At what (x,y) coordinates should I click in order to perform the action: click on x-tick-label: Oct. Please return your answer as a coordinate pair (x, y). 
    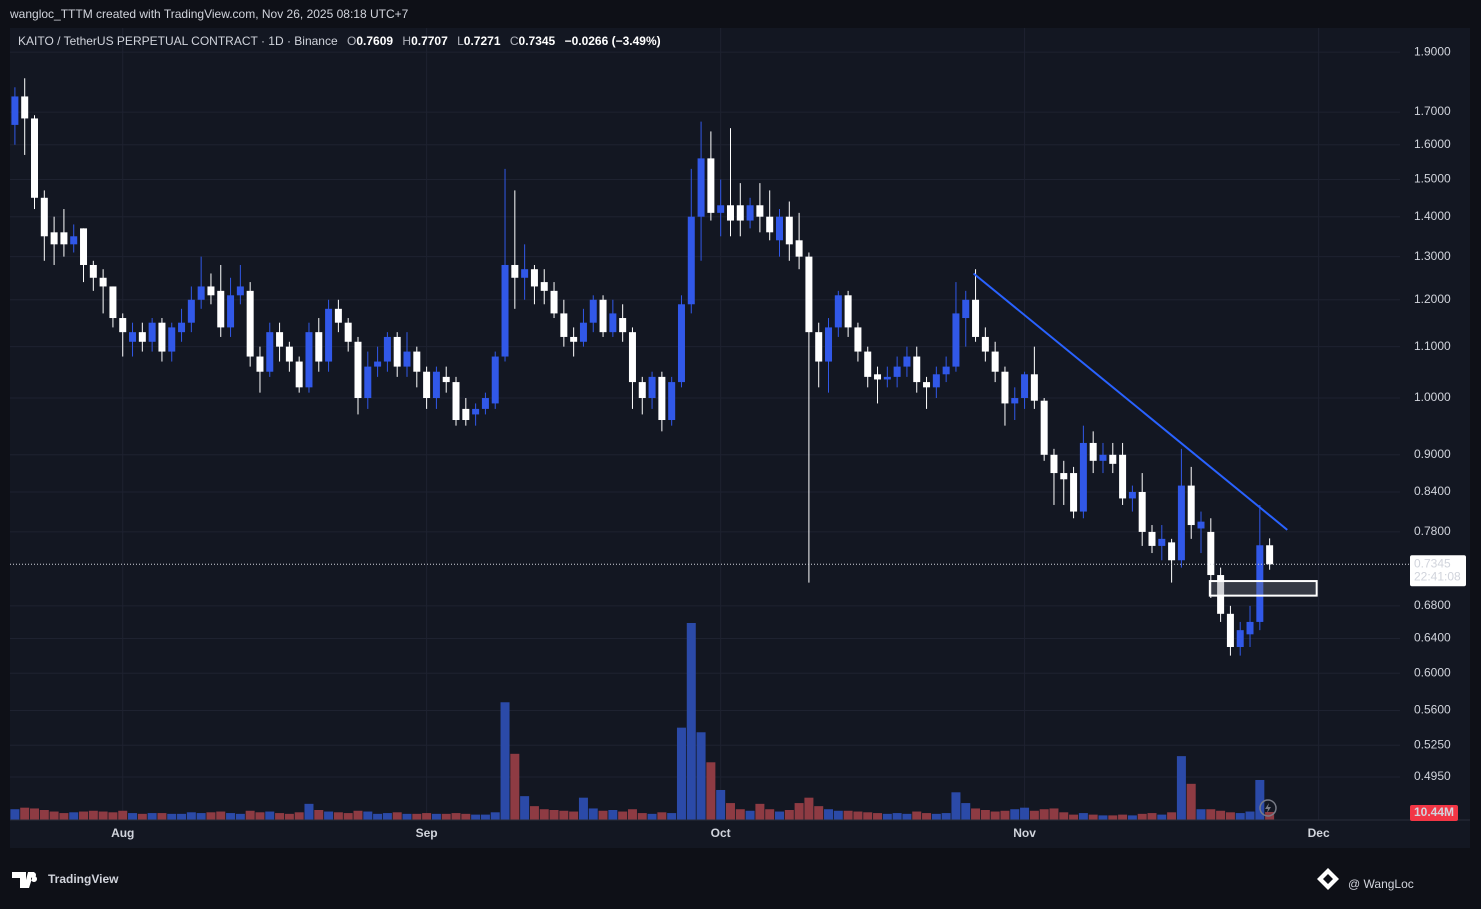
    Looking at the image, I should click on (721, 833).